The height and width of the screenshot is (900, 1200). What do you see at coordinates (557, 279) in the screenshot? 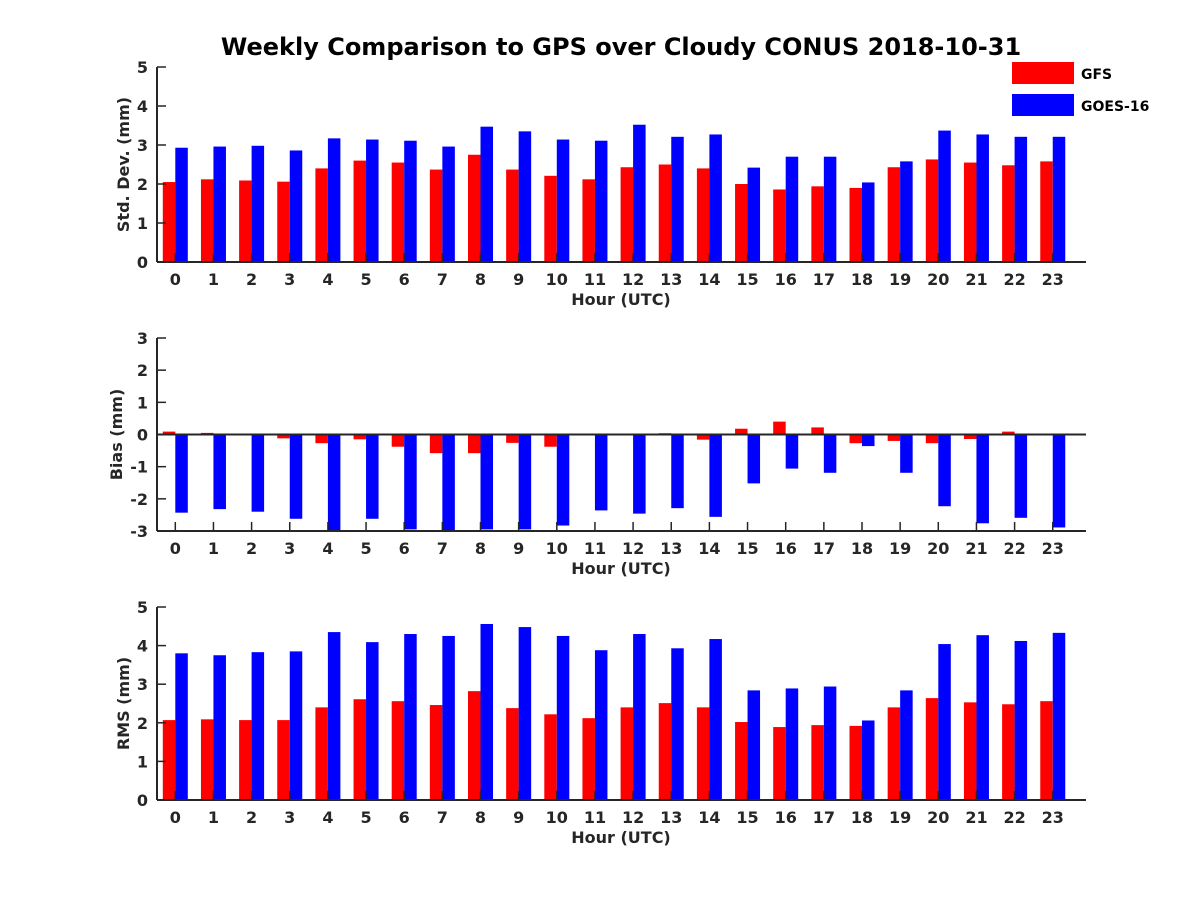
I see `std-dev-xtick-label: 10` at bounding box center [557, 279].